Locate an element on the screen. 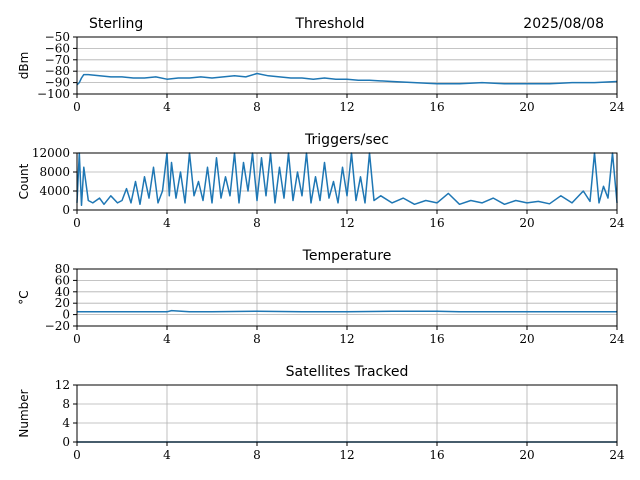 The height and width of the screenshot is (480, 640). y-tick-label: −100 is located at coordinates (53, 94).